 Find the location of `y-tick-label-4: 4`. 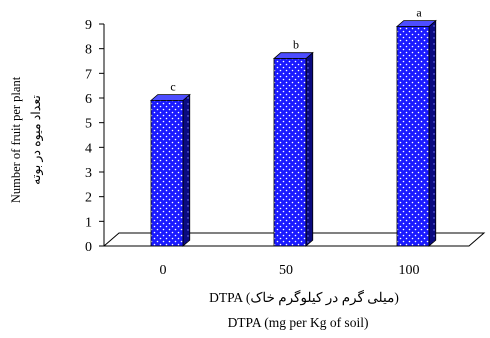

y-tick-label-4: 4 is located at coordinates (88, 148).